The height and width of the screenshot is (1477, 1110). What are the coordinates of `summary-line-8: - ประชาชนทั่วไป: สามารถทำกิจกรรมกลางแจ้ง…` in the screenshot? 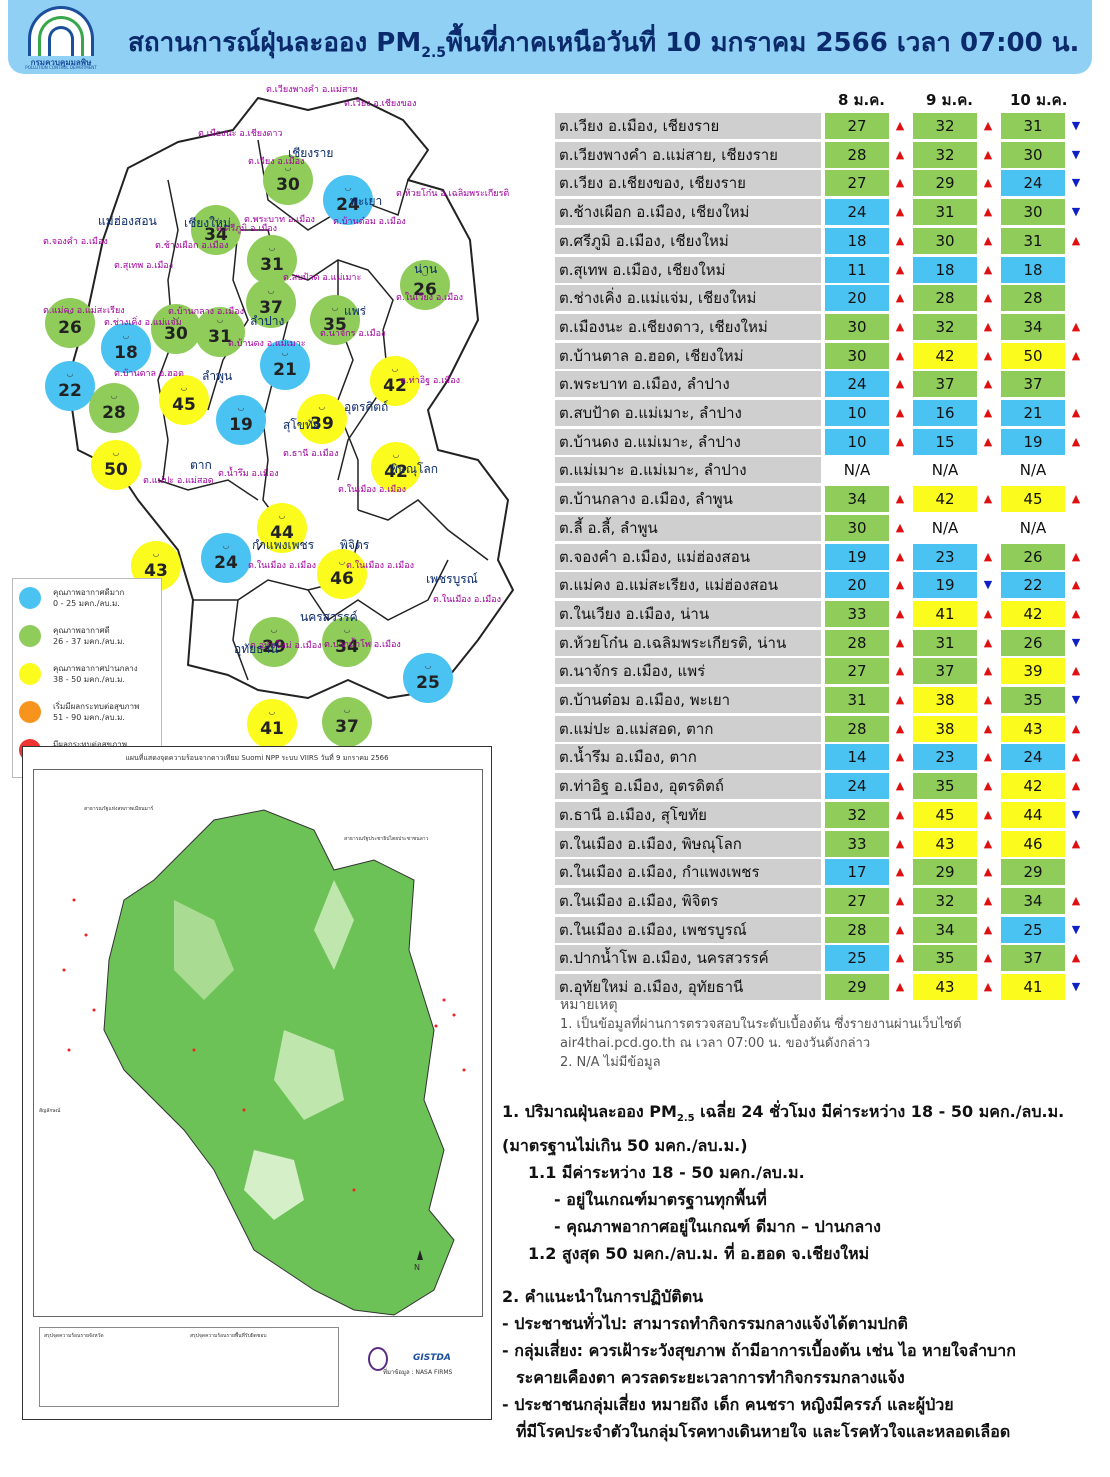 It's located at (705, 1324).